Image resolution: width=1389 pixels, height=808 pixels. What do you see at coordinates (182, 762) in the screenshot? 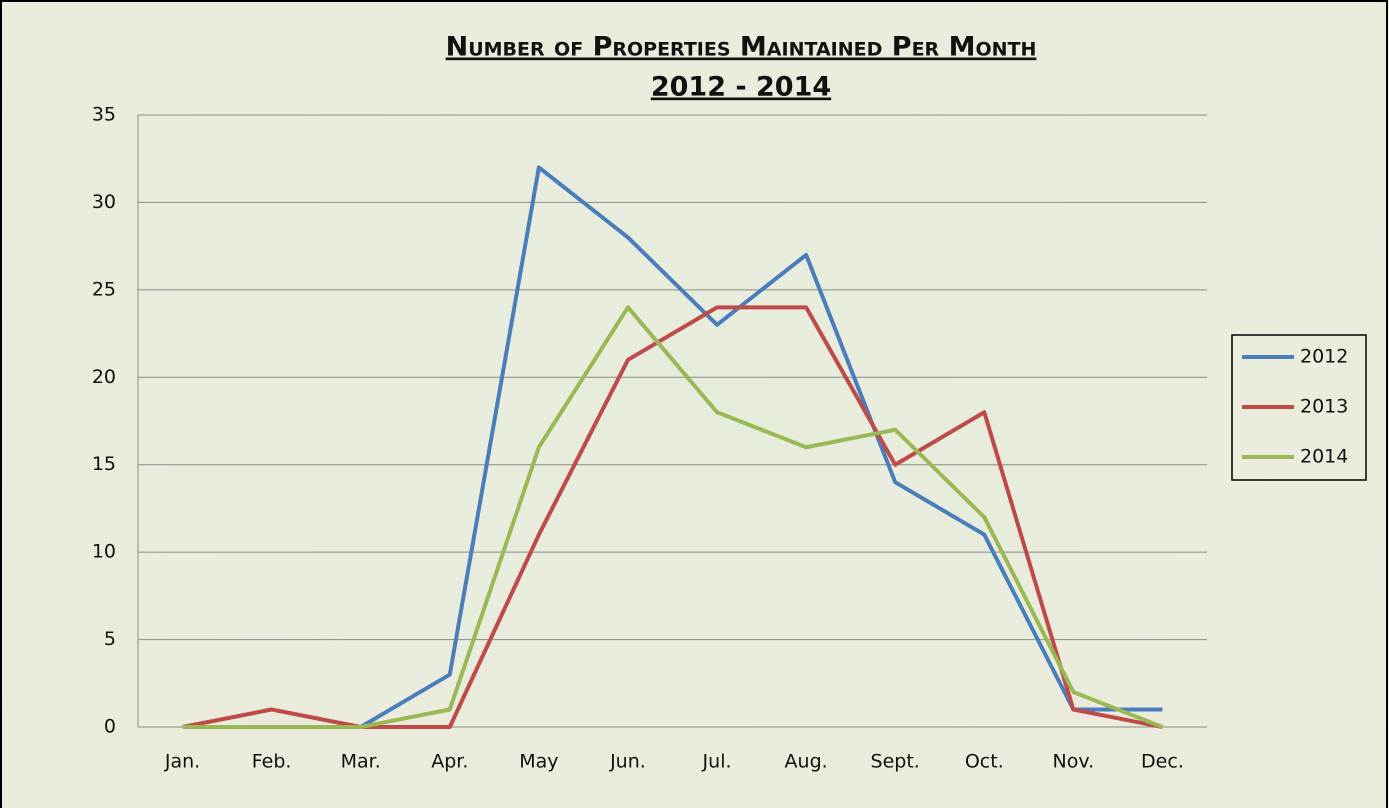
I see `x-tick-label: Jan.` at bounding box center [182, 762].